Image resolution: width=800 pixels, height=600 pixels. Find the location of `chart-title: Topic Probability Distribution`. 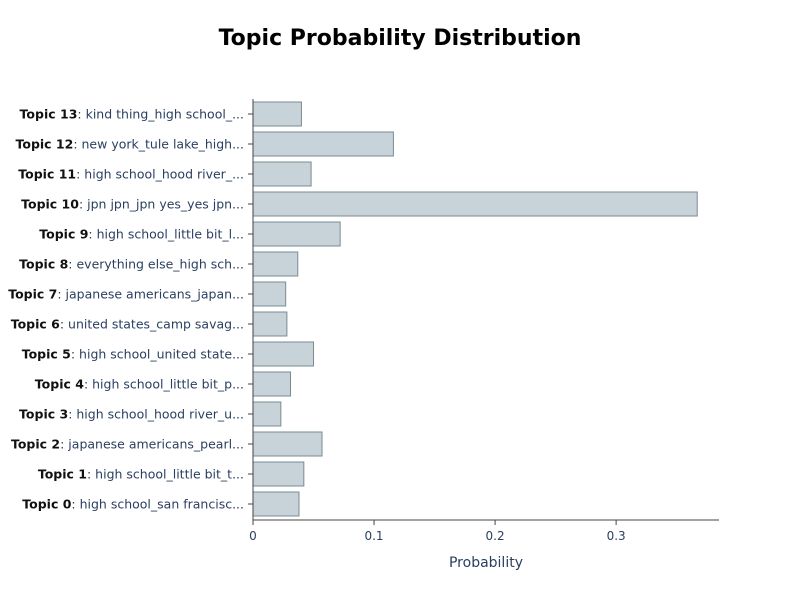

chart-title: Topic Probability Distribution is located at coordinates (400, 38).